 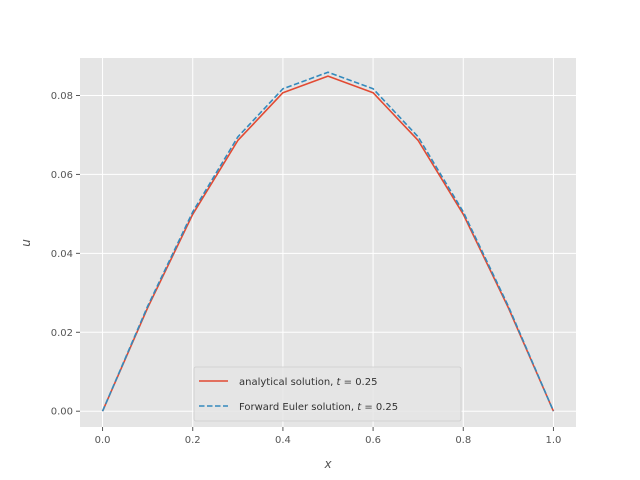 I want to click on x-tick-label: 0.8, so click(x=463, y=440).